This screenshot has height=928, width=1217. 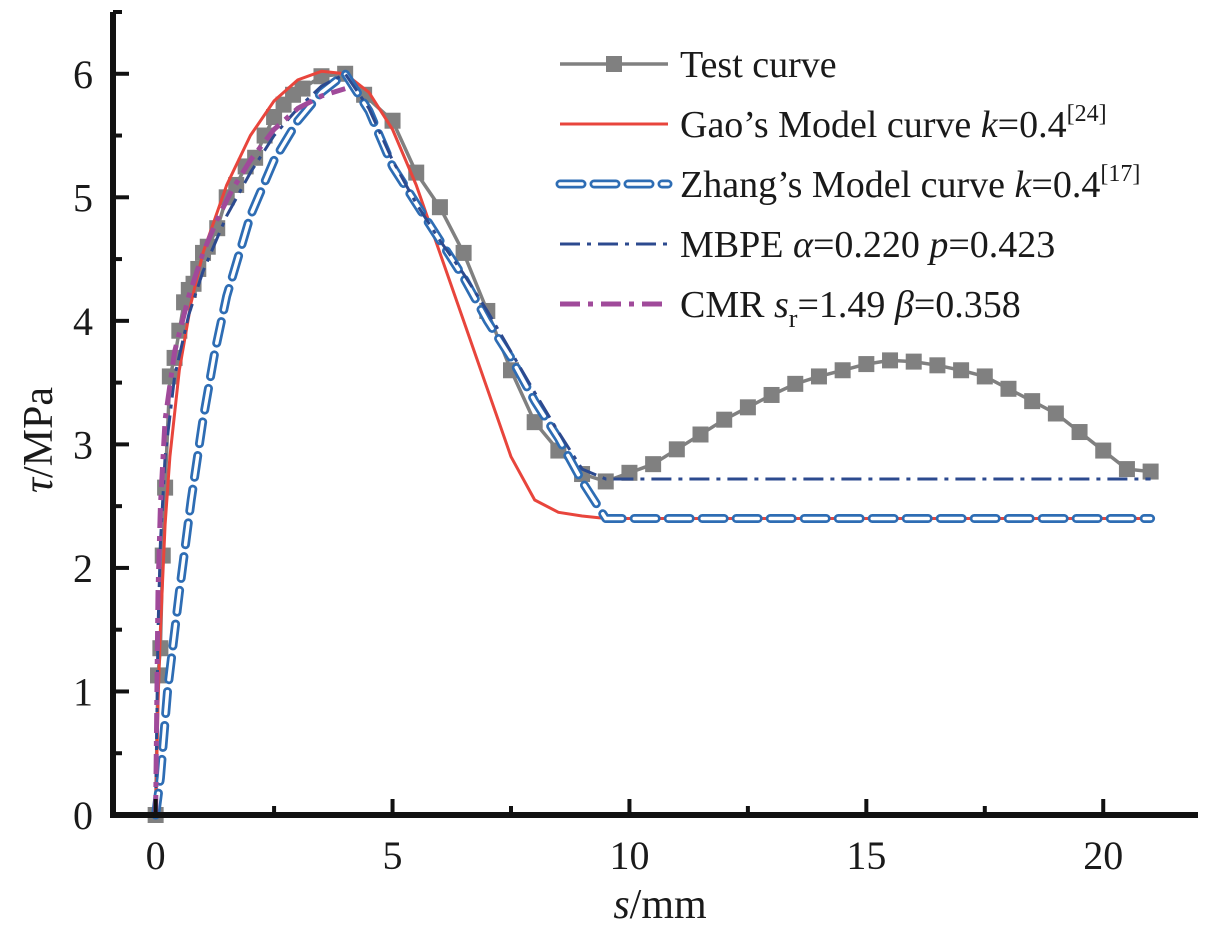 I want to click on legend-sub: r, so click(x=793, y=318).